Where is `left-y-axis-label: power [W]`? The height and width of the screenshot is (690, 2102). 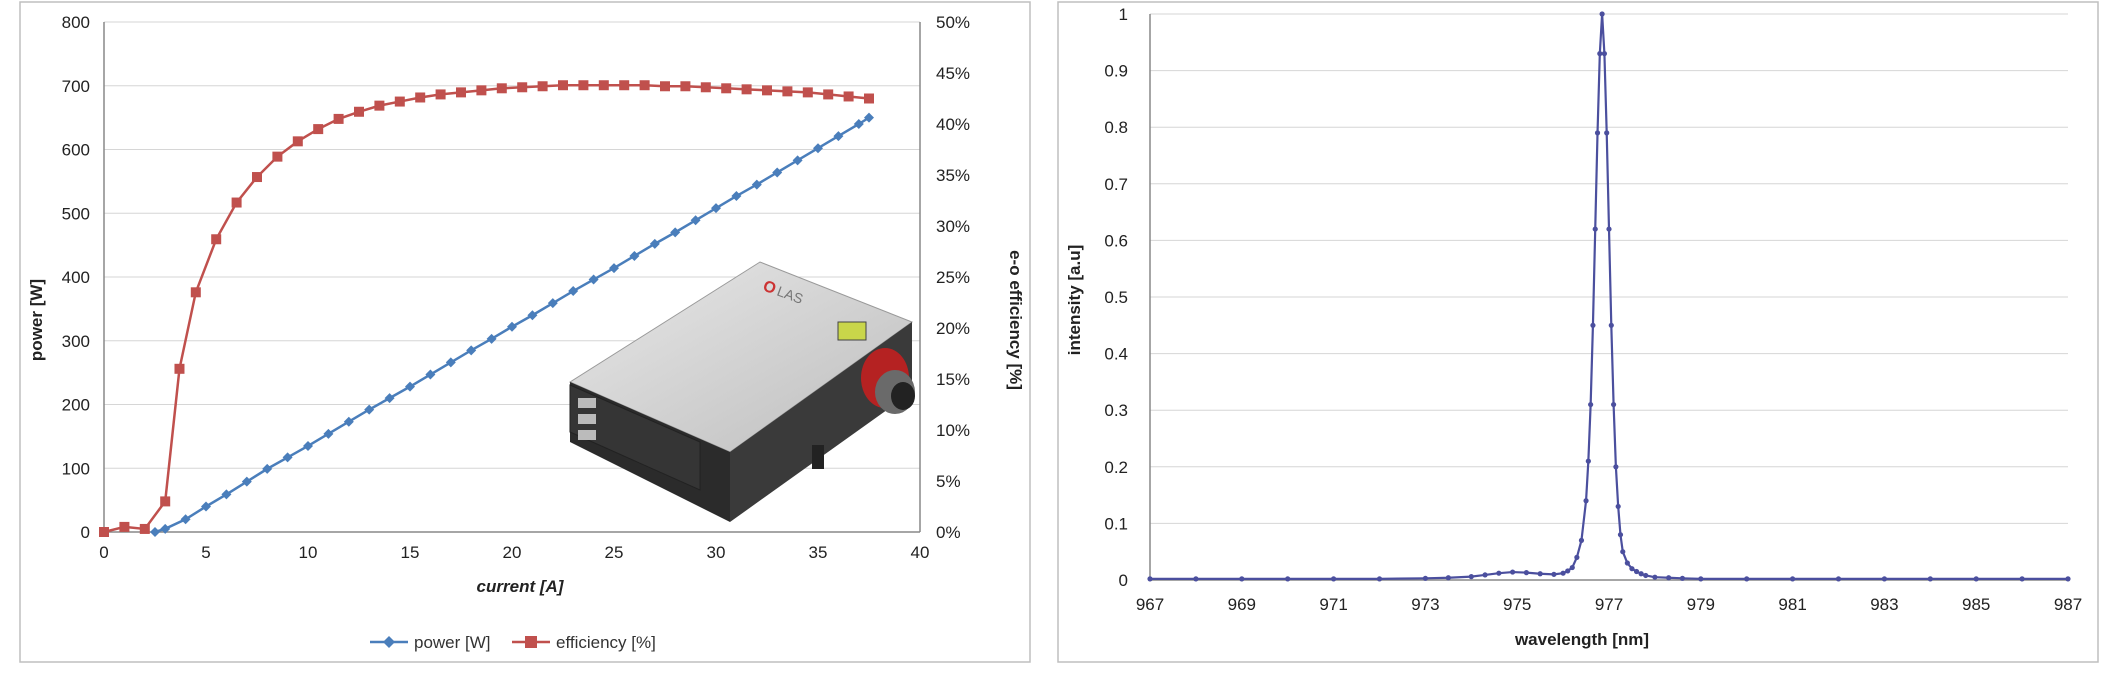 left-y-axis-label: power [W] is located at coordinates (36, 320).